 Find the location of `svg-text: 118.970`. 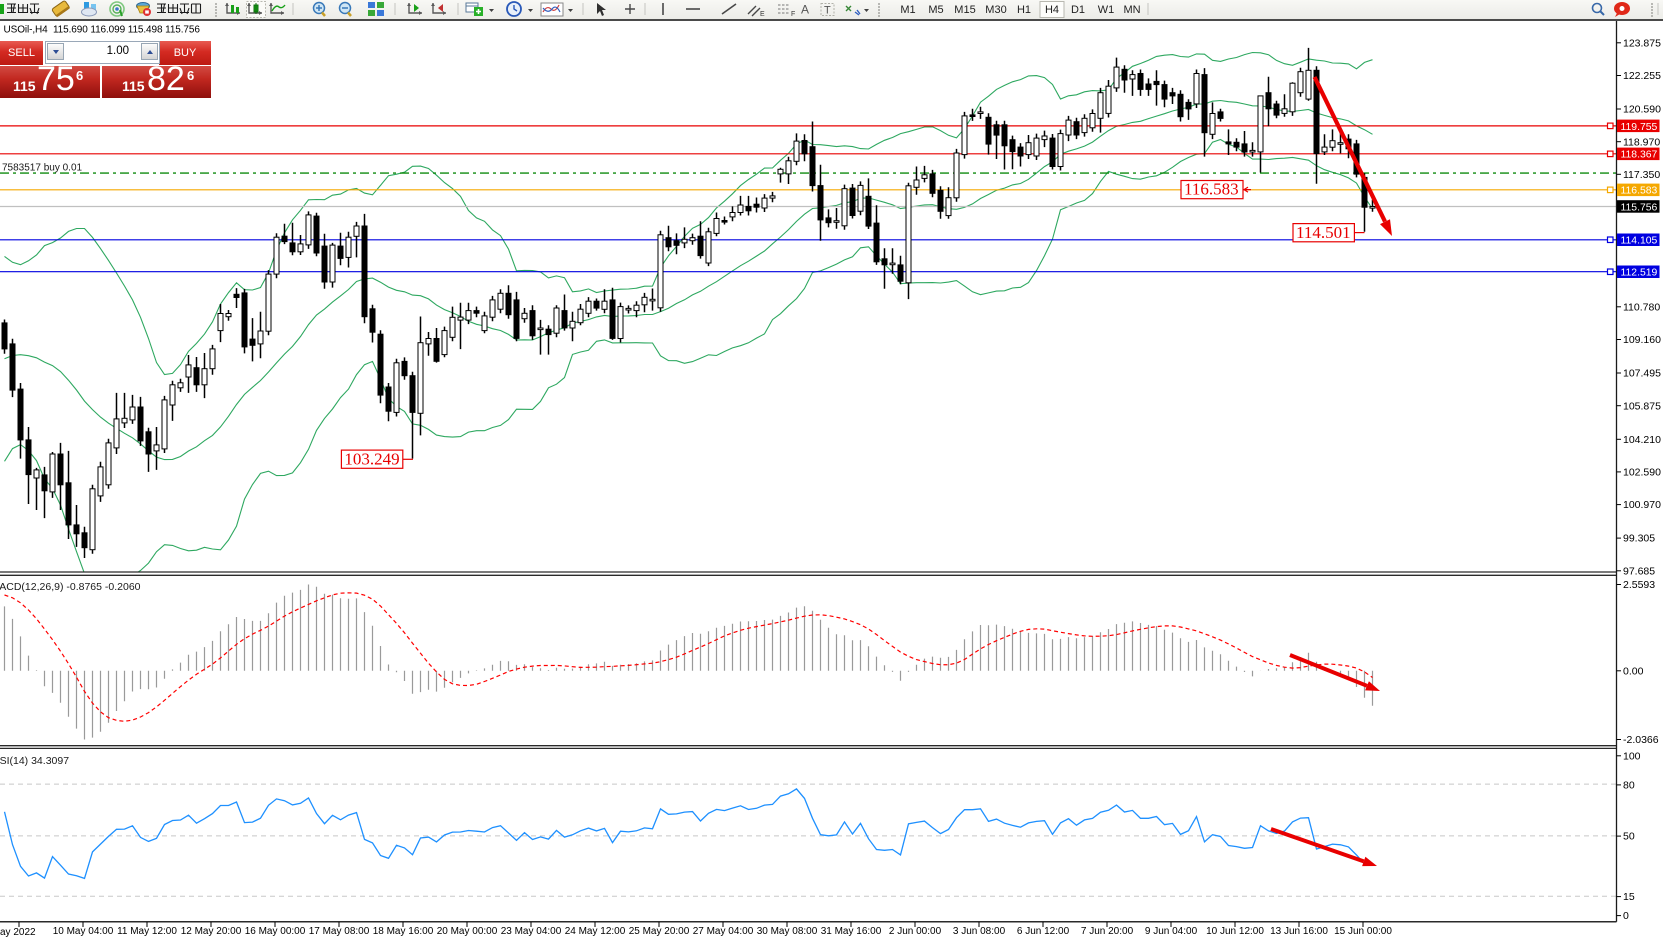

svg-text: 118.970 is located at coordinates (1641, 142).